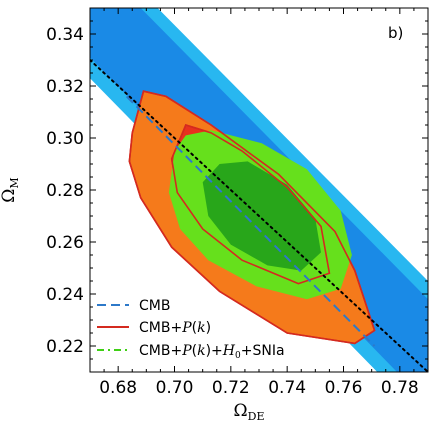 The height and width of the screenshot is (431, 431). I want to click on x-axis-title-subscript: DE, so click(256, 416).